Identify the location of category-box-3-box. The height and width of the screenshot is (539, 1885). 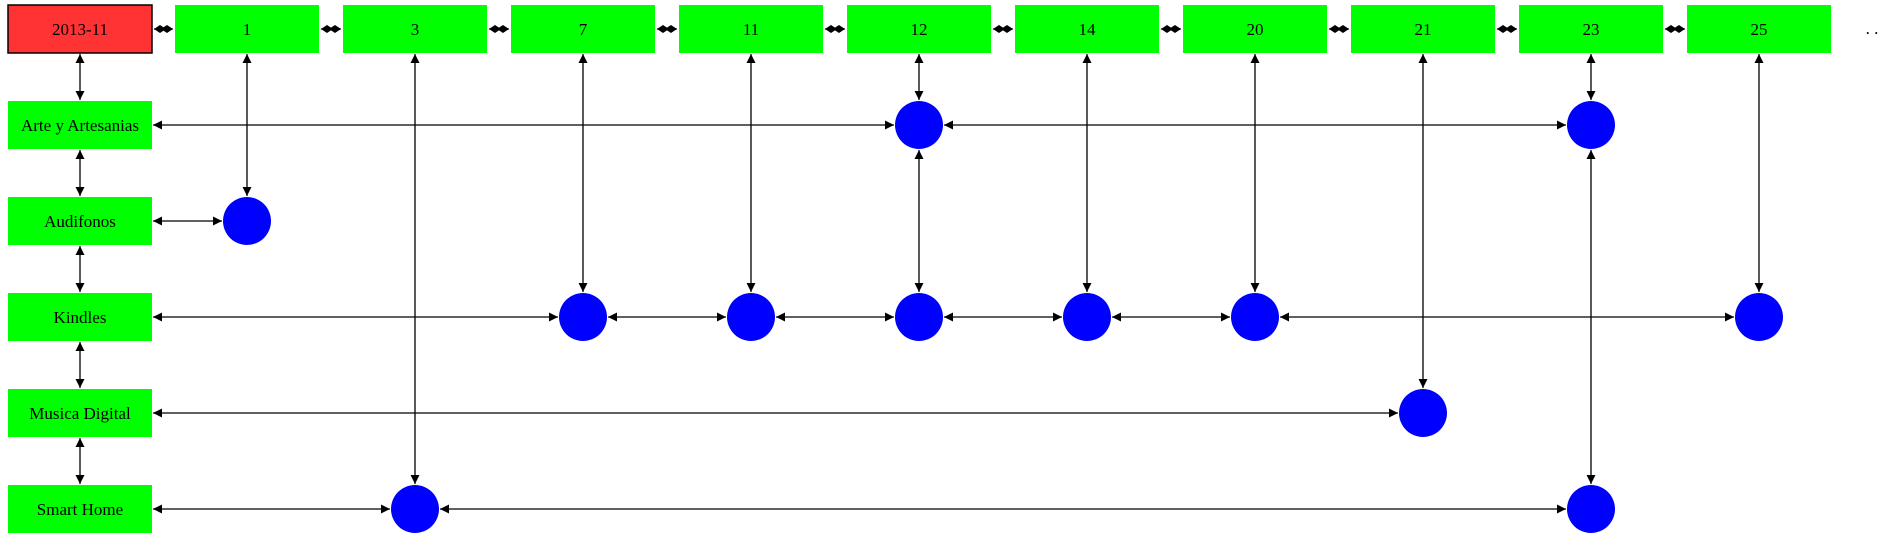
(80, 317).